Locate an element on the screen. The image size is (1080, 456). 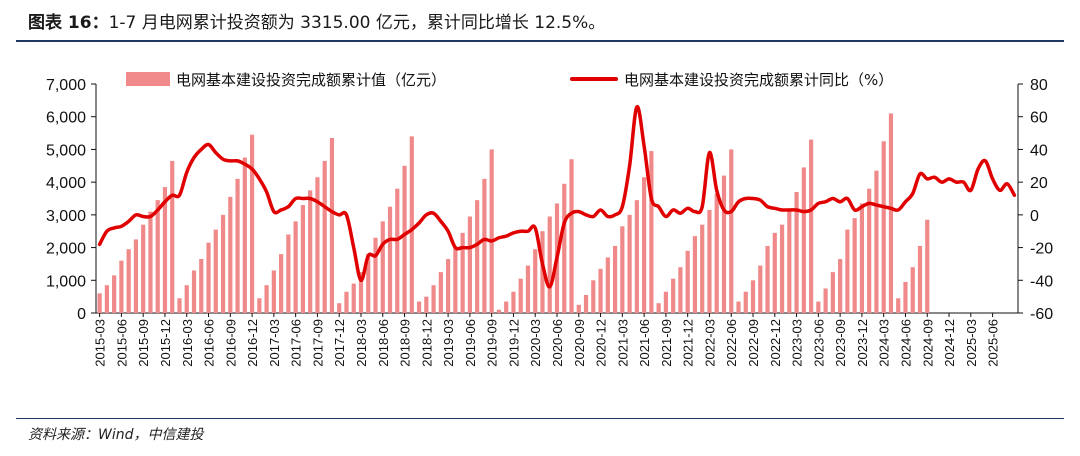
x-tick-label: 2024-06 is located at coordinates (905, 343).